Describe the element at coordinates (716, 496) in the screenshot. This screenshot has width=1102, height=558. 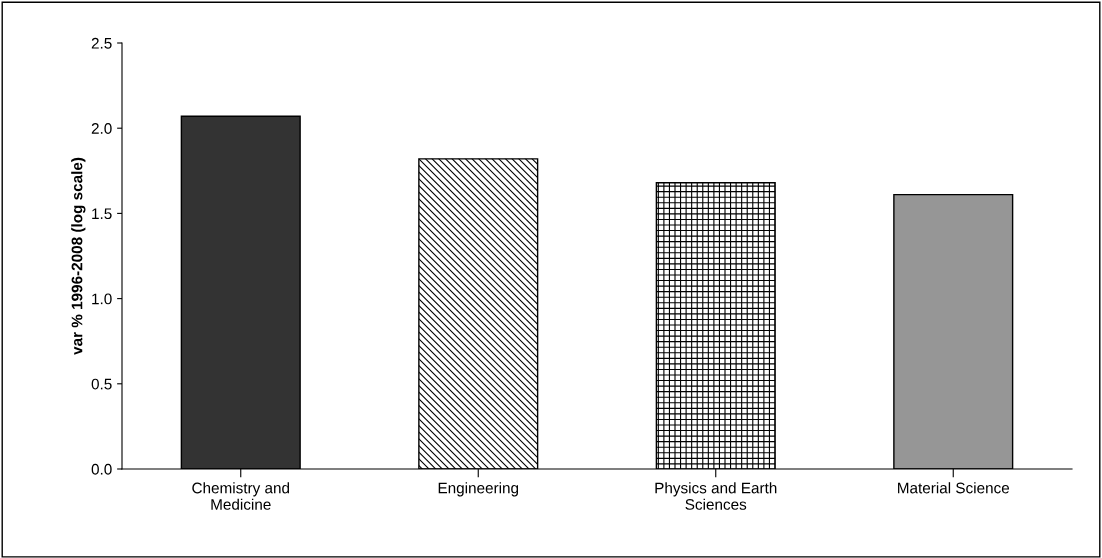
I see `x-tick-label: Physics and Earth Sciences` at that location.